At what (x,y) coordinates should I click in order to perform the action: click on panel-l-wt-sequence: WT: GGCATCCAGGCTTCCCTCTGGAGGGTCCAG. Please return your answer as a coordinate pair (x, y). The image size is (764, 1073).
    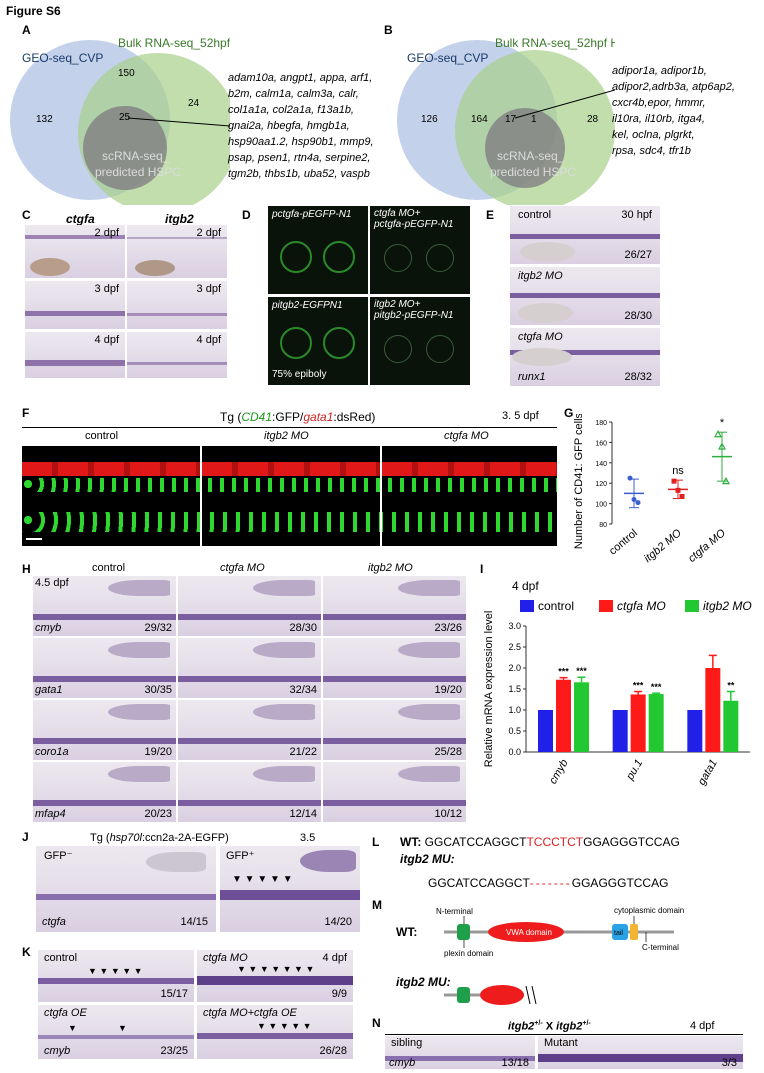
    Looking at the image, I should click on (540, 842).